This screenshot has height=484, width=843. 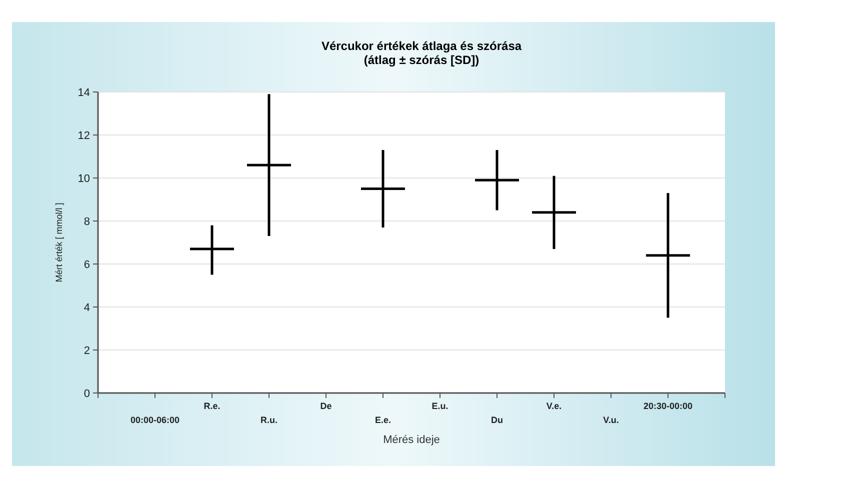 I want to click on y-tick-label: 0, so click(x=87, y=394).